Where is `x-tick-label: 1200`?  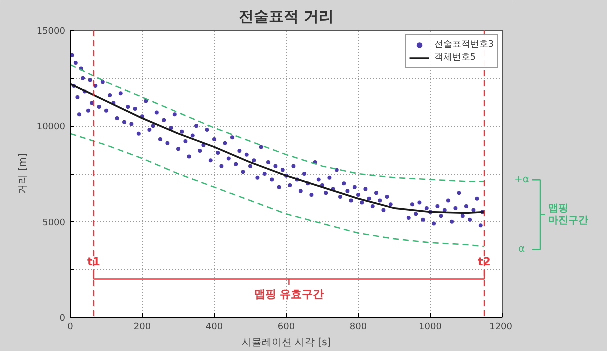 x-tick-label: 1200 is located at coordinates (501, 327).